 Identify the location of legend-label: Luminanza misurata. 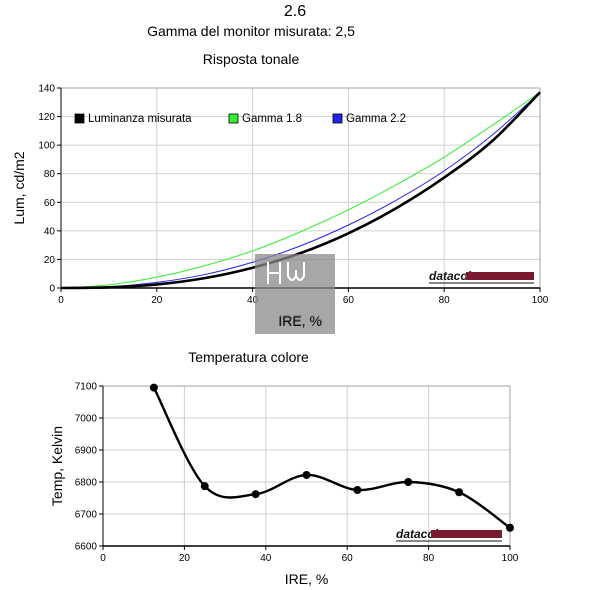
(140, 119).